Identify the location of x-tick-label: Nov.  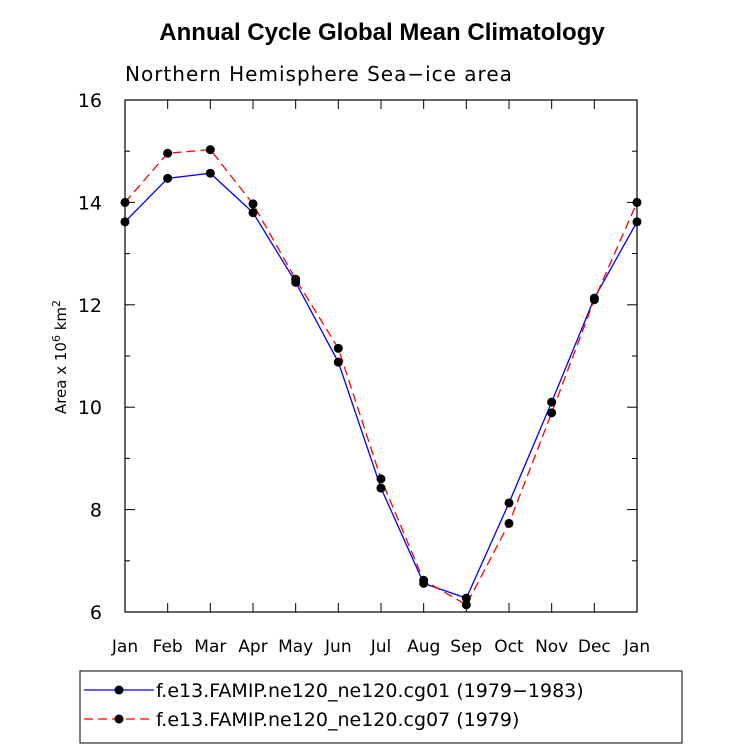
(551, 647).